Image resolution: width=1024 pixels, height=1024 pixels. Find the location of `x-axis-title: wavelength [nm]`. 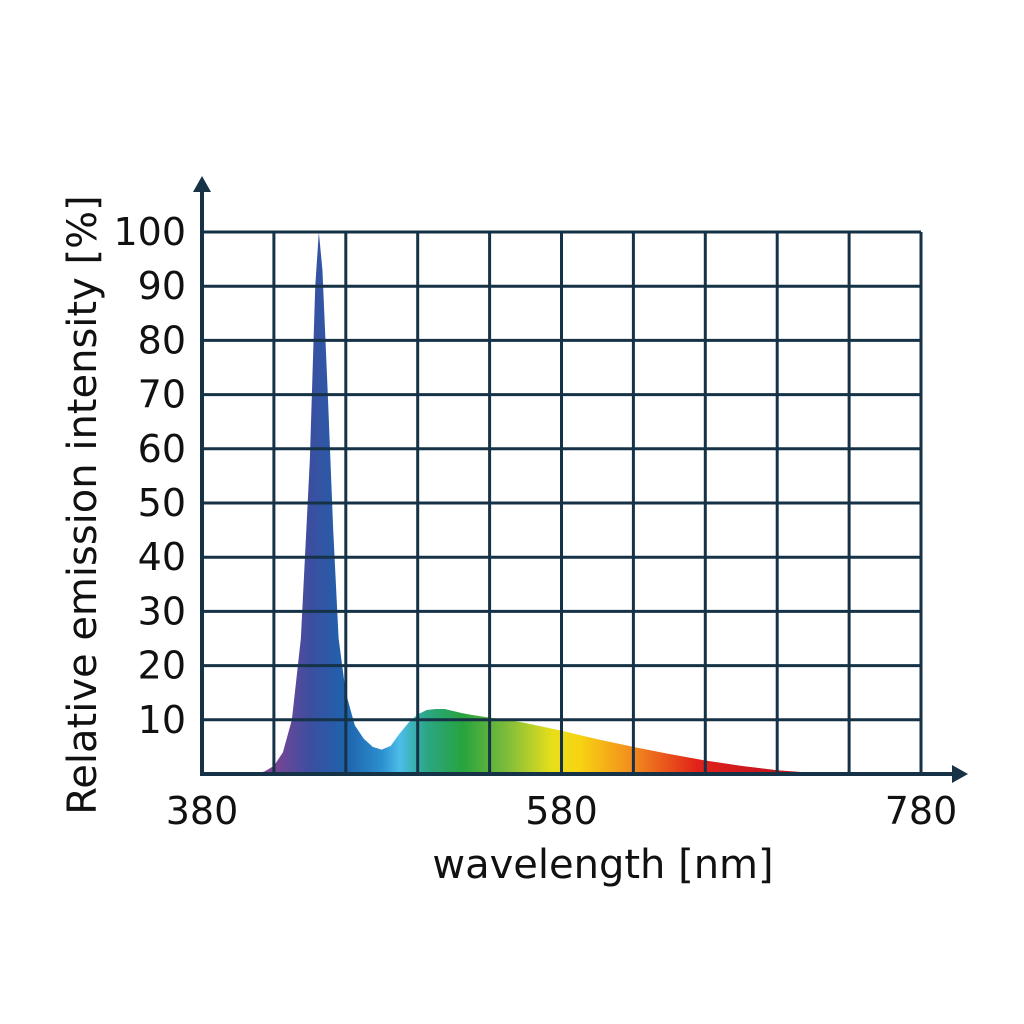

x-axis-title: wavelength [nm] is located at coordinates (602, 865).